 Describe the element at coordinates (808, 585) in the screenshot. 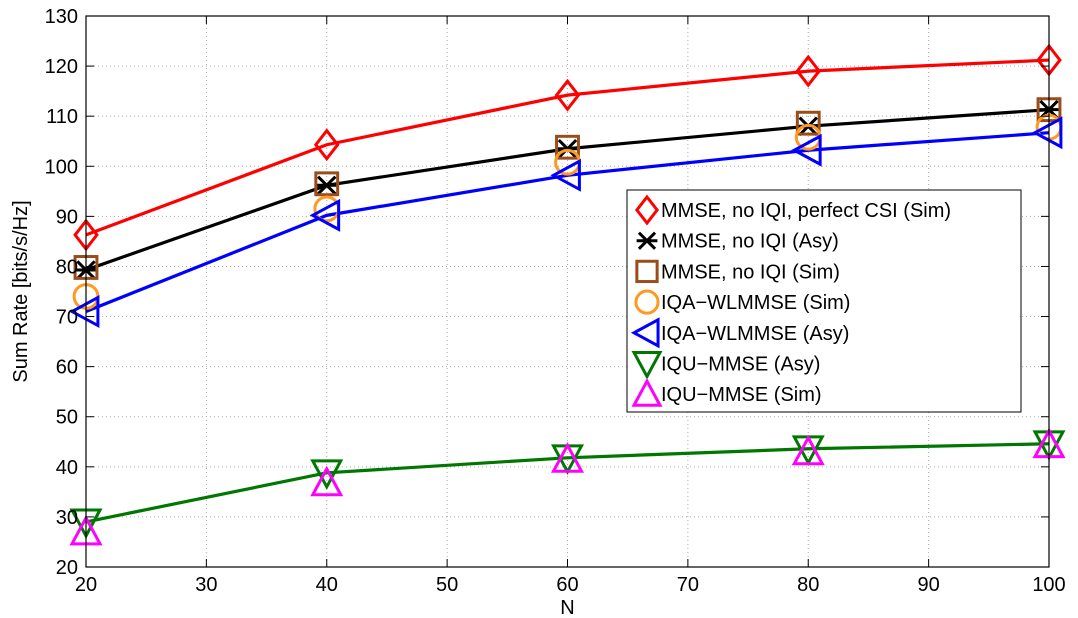

I see `x-tick-label: 80` at that location.